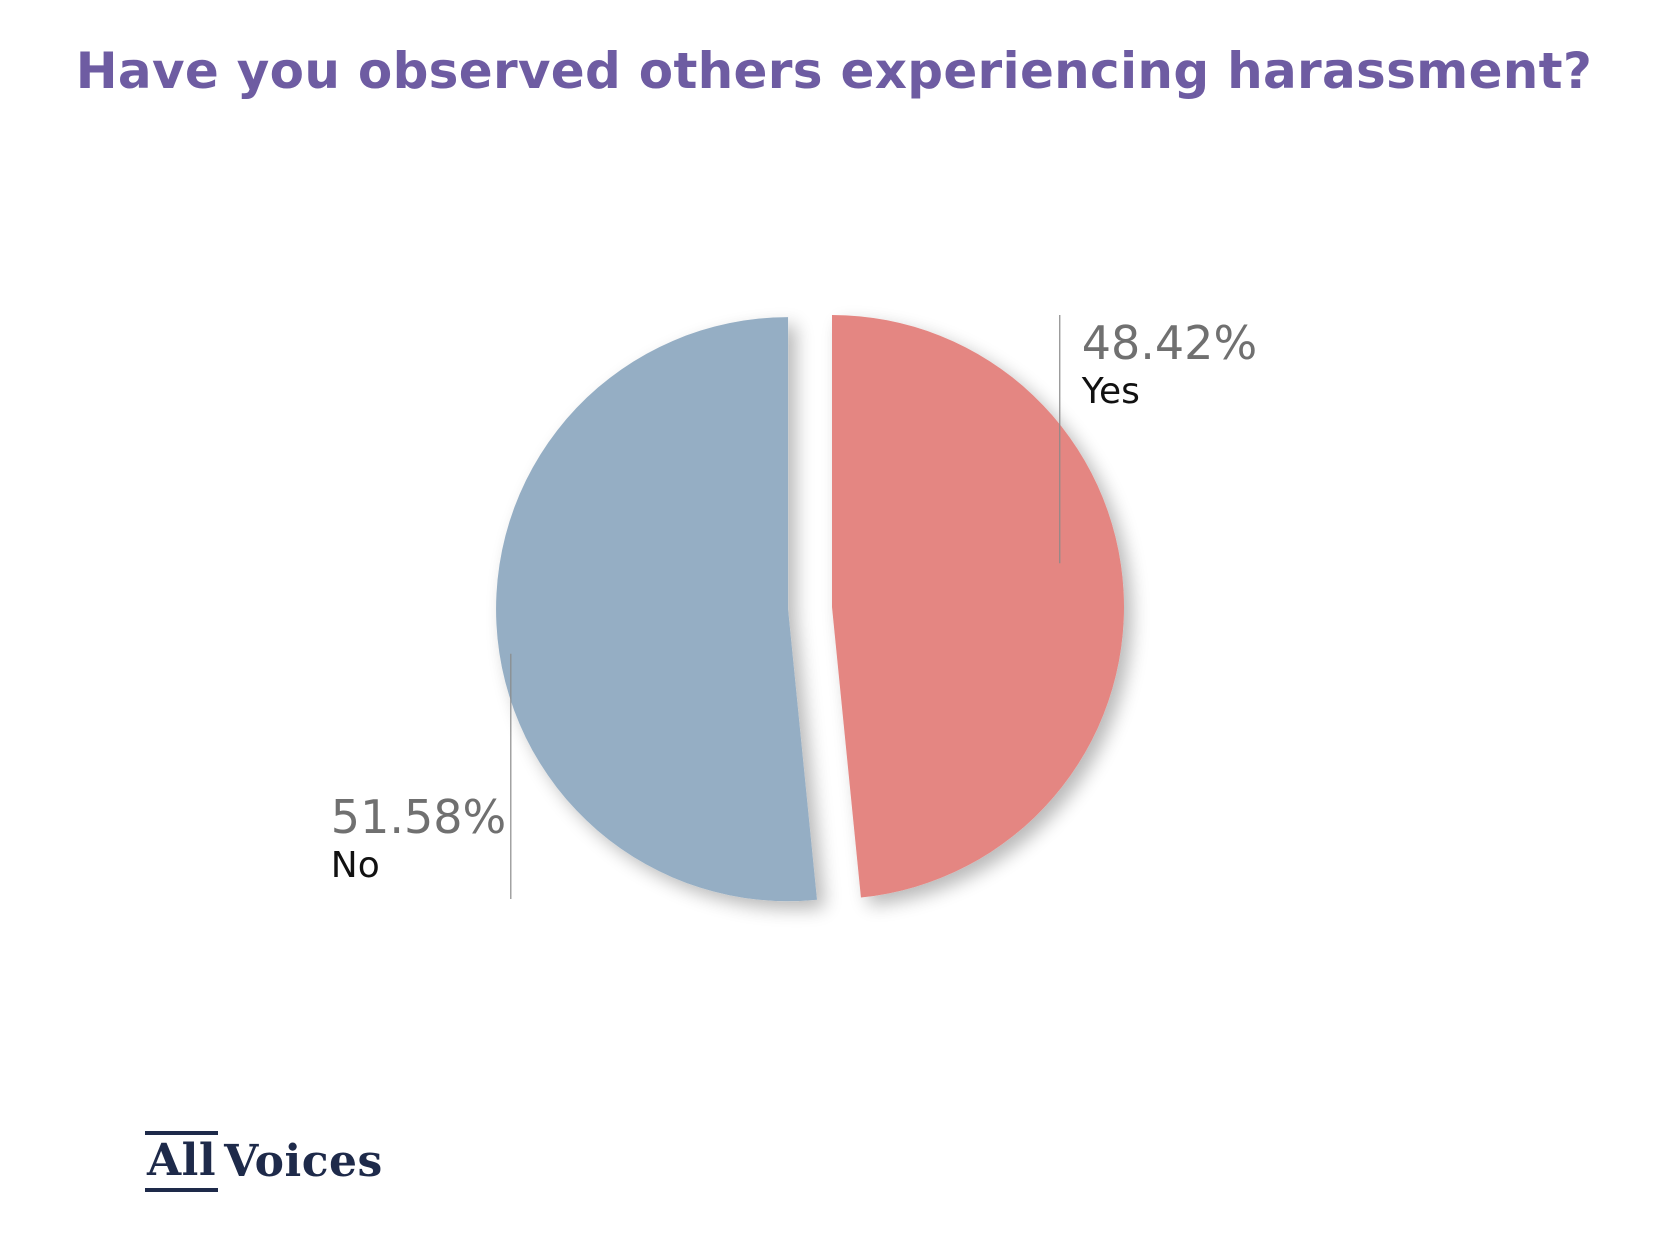 The image size is (1668, 1250). I want to click on pie-slice-no, so click(656, 609).